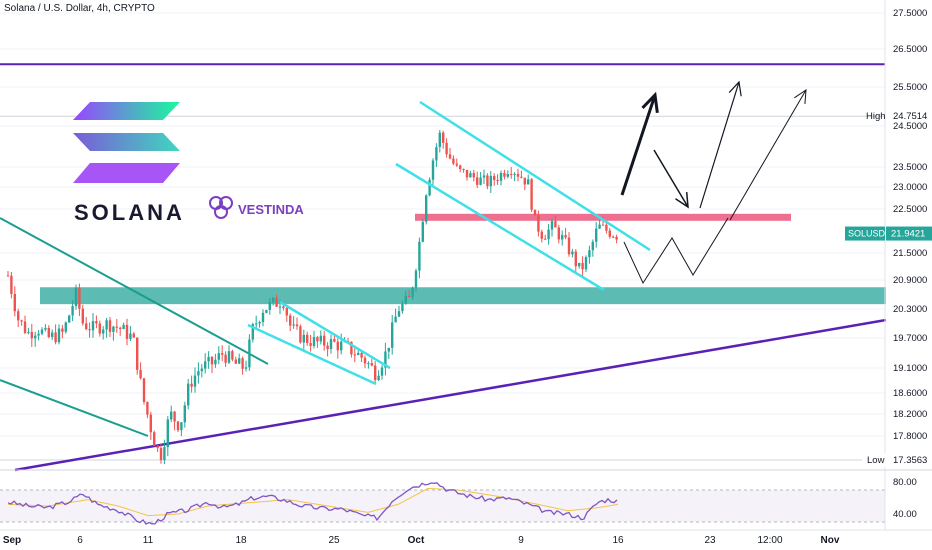  I want to click on price-tick-label: 25.5000, so click(910, 87).